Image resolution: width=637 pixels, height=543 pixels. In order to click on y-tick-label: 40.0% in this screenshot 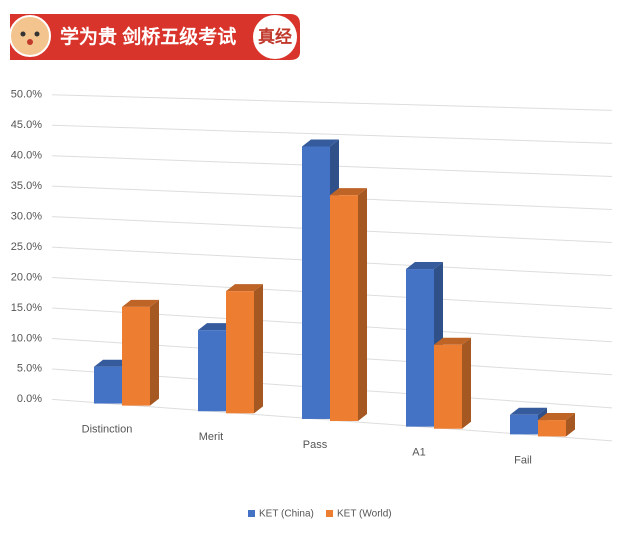, I will do `click(26, 156)`.